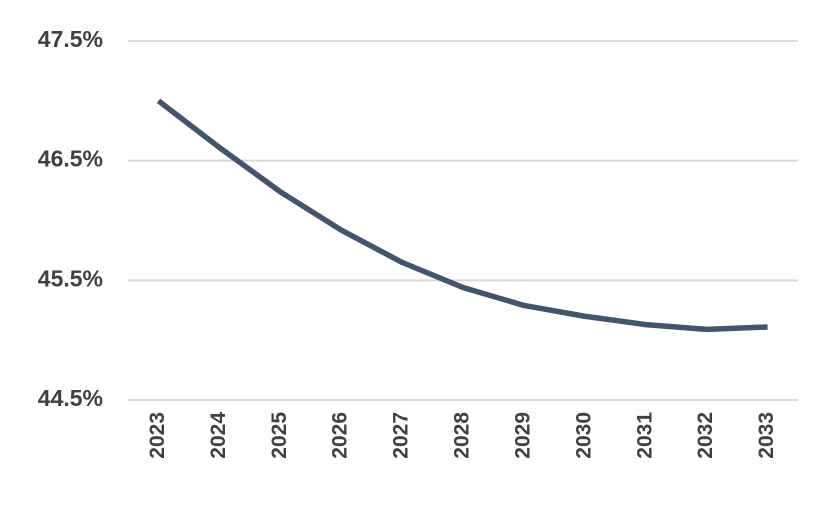  What do you see at coordinates (522, 435) in the screenshot?
I see `x-tick-label: 2029` at bounding box center [522, 435].